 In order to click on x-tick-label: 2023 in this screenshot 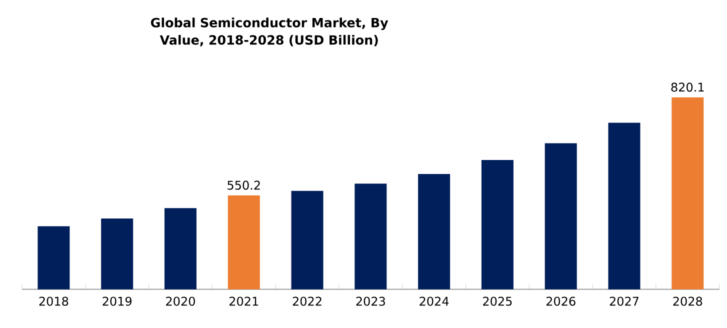, I will do `click(370, 301)`.